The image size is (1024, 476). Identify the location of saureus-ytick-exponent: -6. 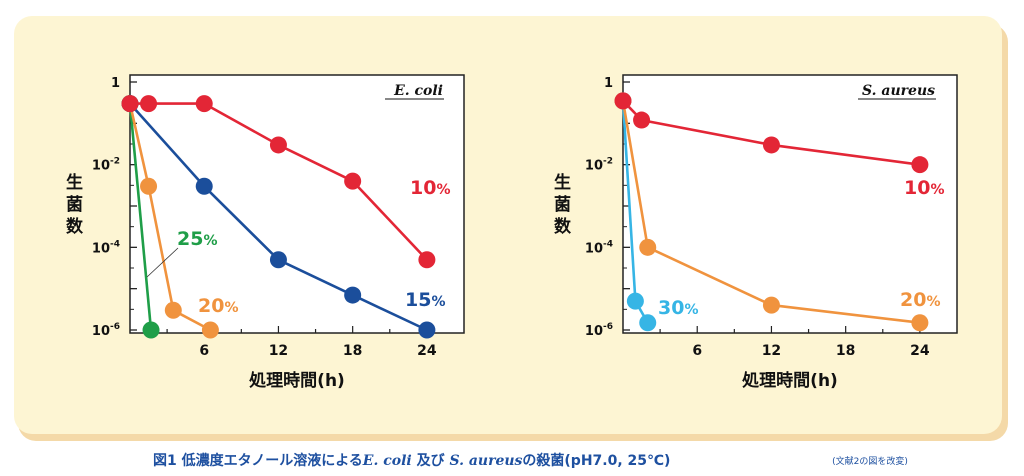
(608, 327).